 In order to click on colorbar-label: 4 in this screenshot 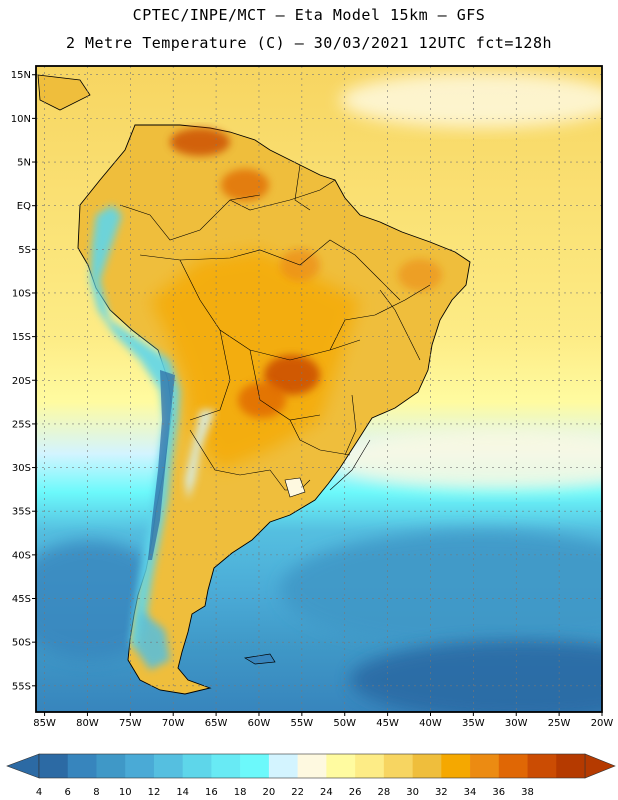, I will do `click(39, 792)`.